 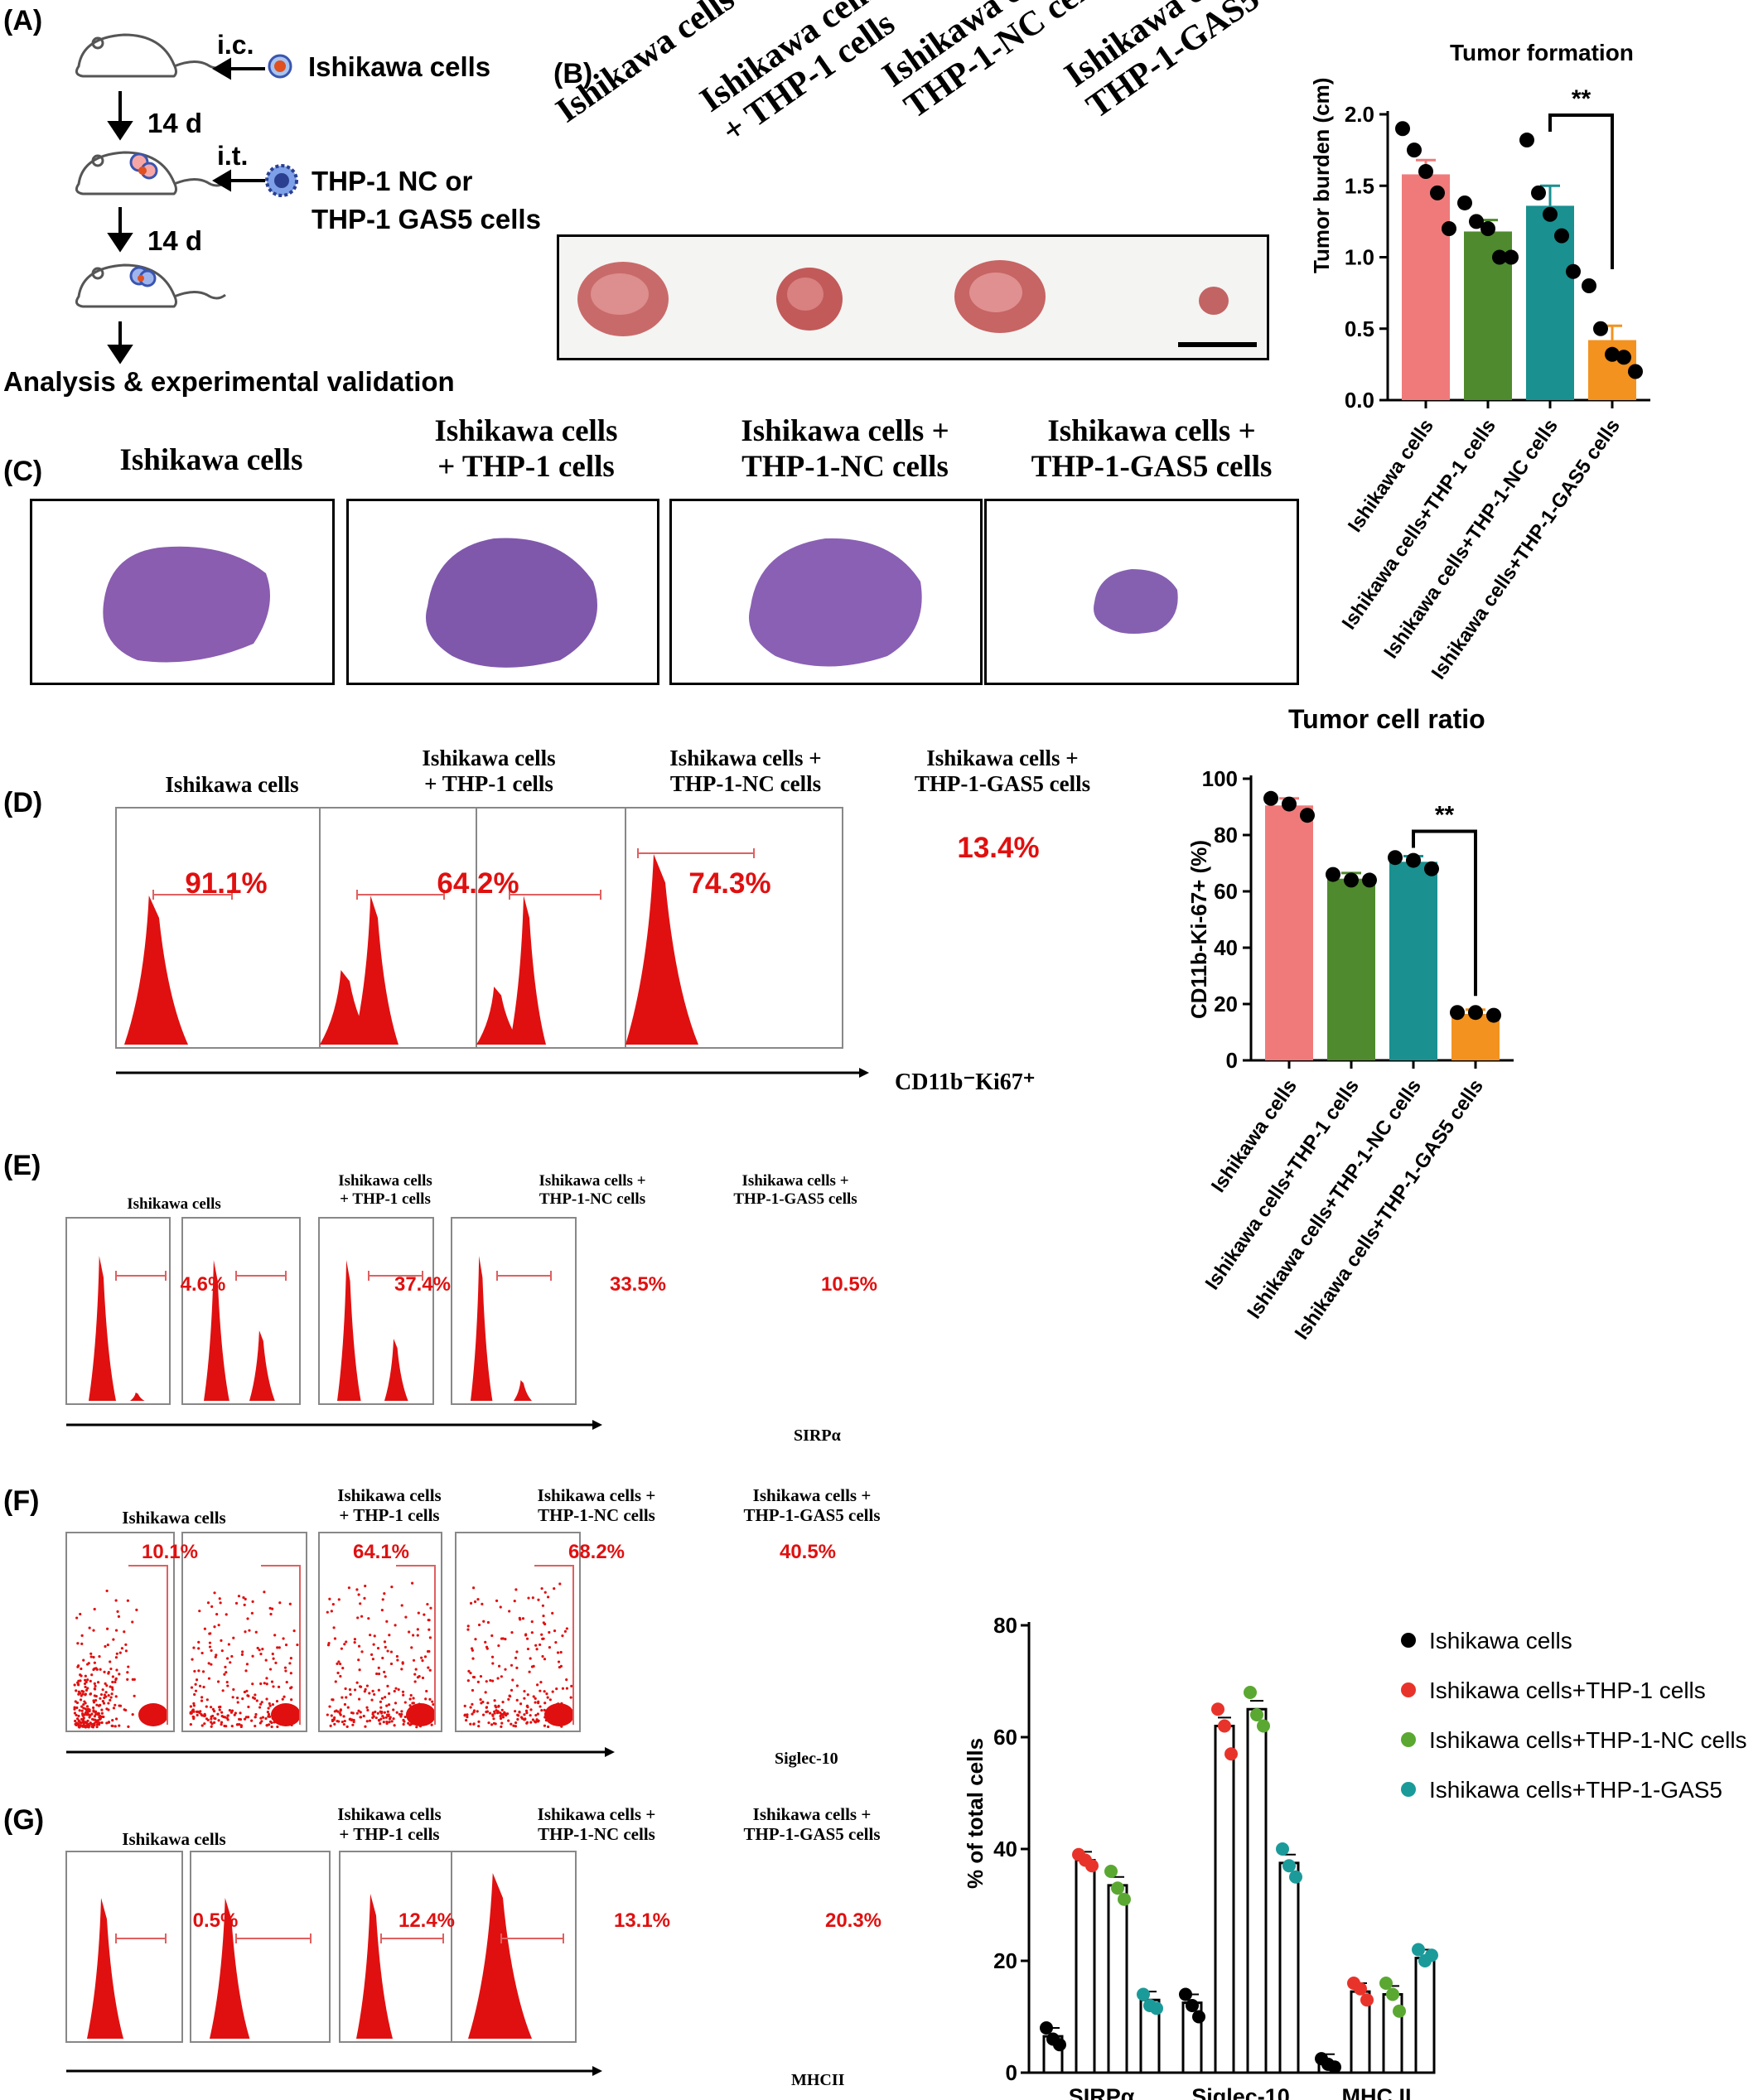 I want to click on f-percent-2: 64.1%, so click(x=381, y=1552).